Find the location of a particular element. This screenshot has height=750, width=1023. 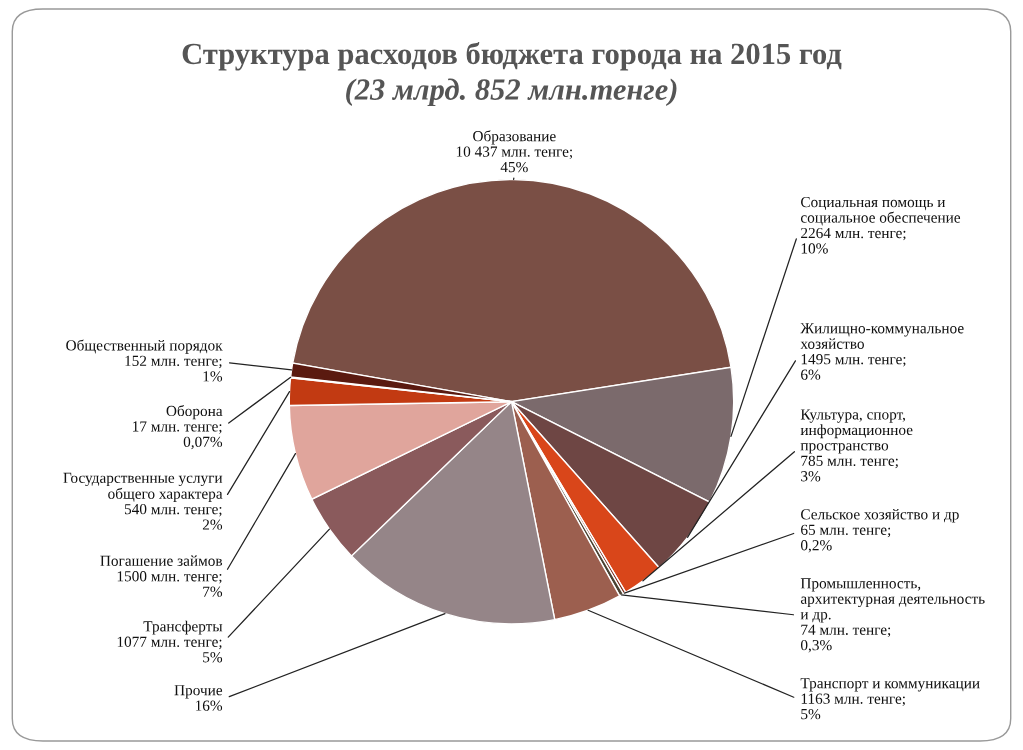

slice-label: Государственные услуги общего характера is located at coordinates (143, 487).